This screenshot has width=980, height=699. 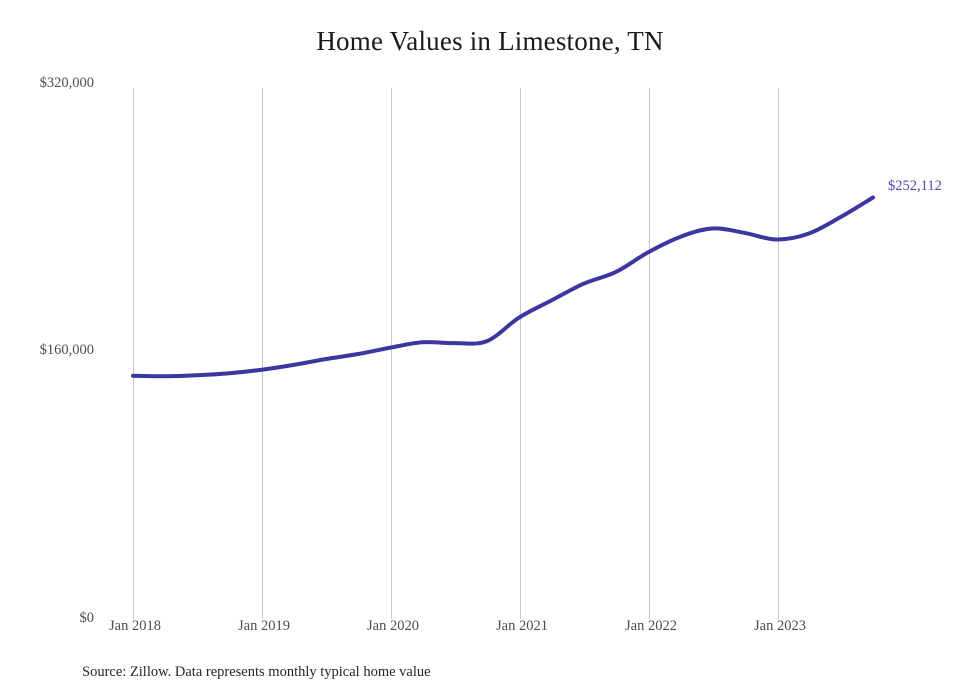 What do you see at coordinates (393, 626) in the screenshot?
I see `x-axis-tick-label-jan-2020: Jan 2020` at bounding box center [393, 626].